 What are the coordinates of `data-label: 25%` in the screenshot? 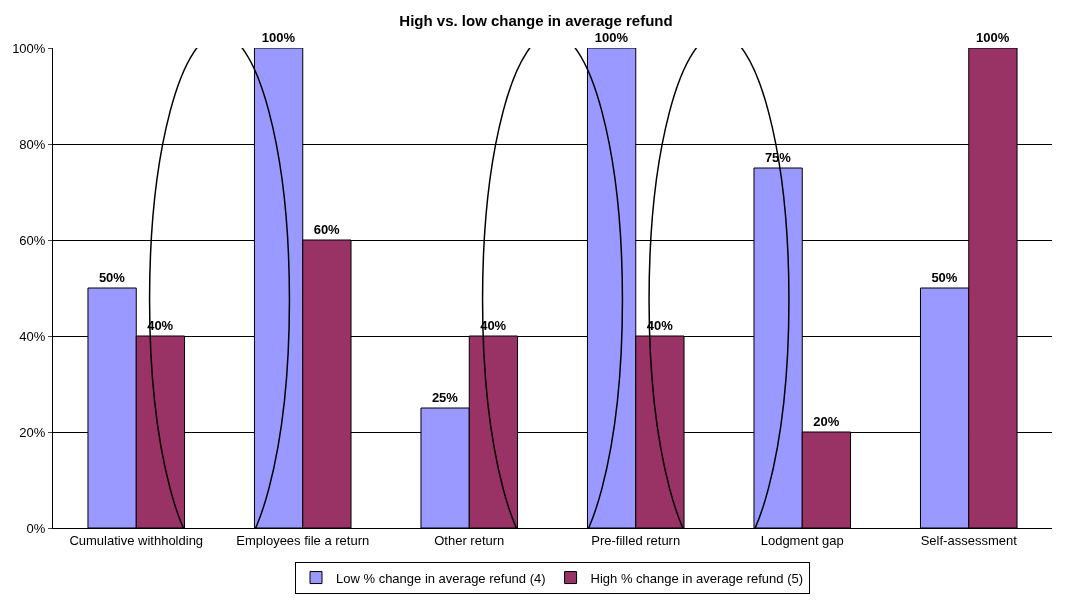 It's located at (445, 397).